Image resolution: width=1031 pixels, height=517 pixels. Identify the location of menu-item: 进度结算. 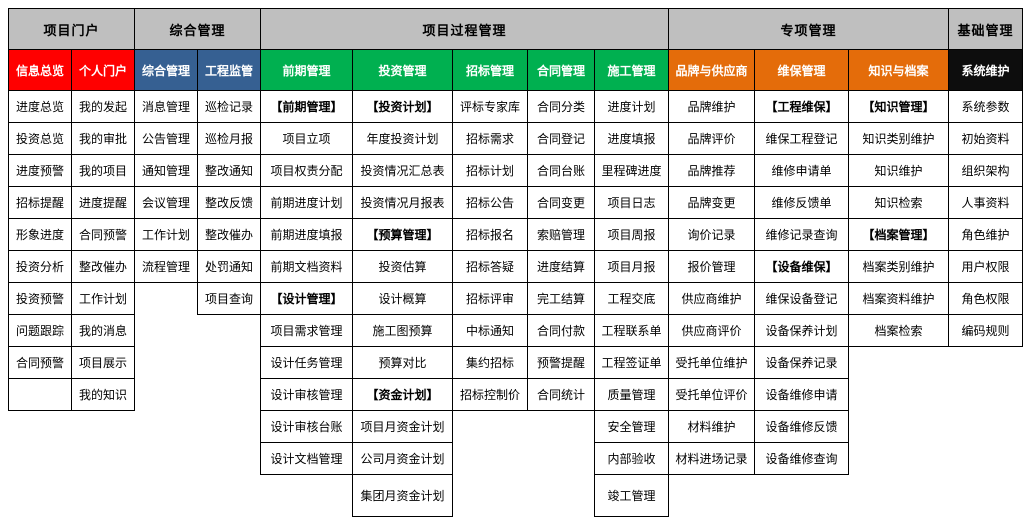
(561, 267).